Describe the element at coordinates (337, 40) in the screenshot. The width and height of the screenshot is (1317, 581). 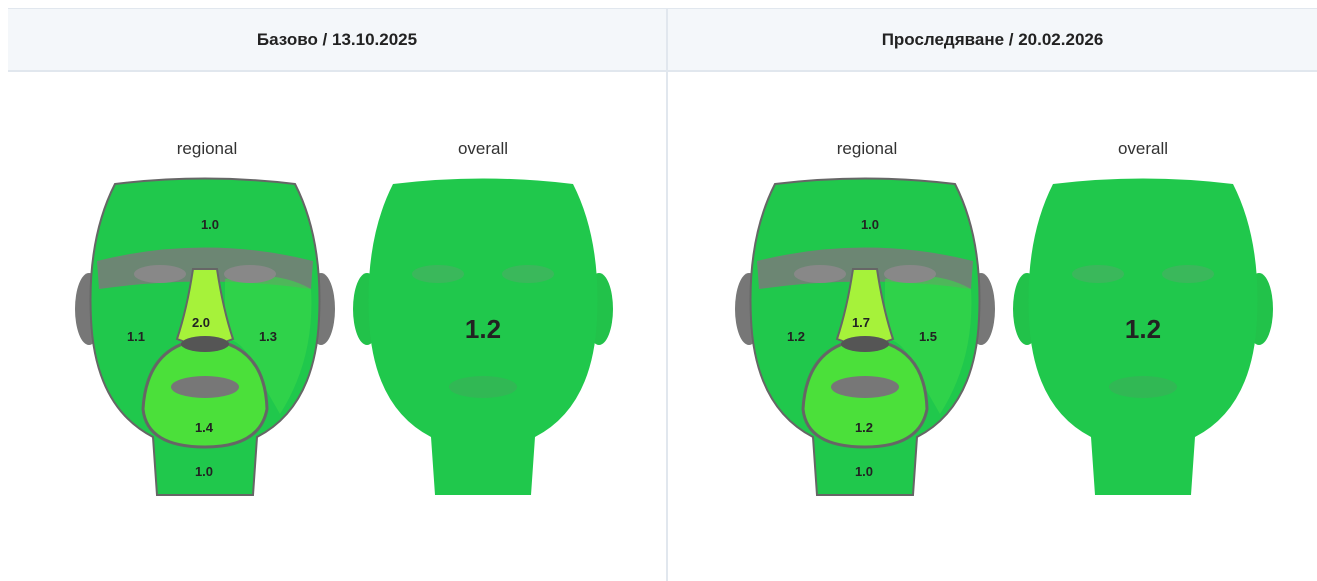
I see `column-header: Базово / 13.10.2025` at that location.